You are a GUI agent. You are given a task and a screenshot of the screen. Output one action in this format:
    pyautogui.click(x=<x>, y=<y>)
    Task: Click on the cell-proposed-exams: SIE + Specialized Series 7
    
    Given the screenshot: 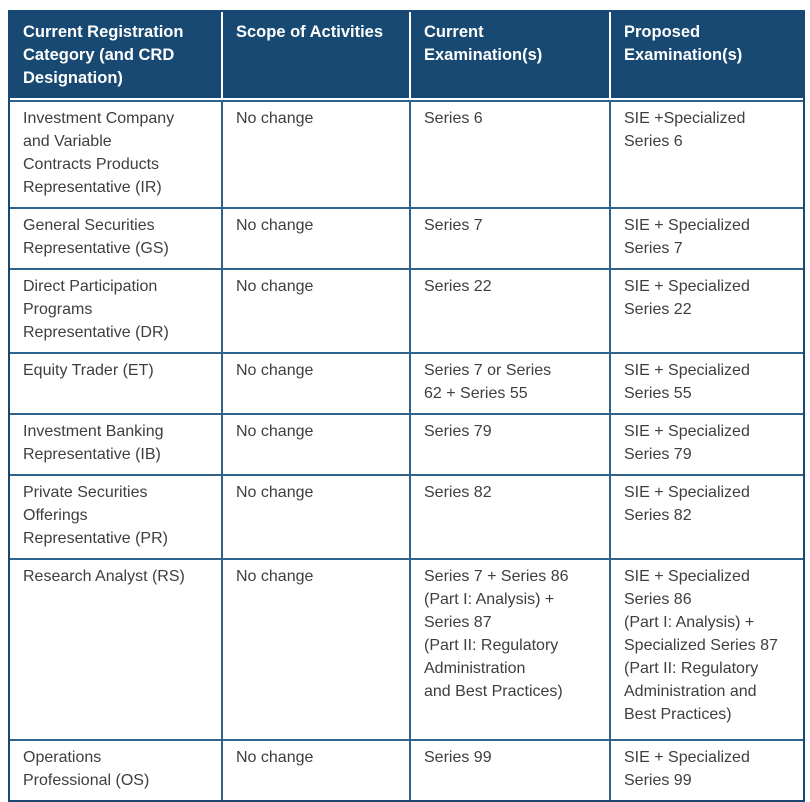 What is the action you would take?
    pyautogui.click(x=707, y=239)
    